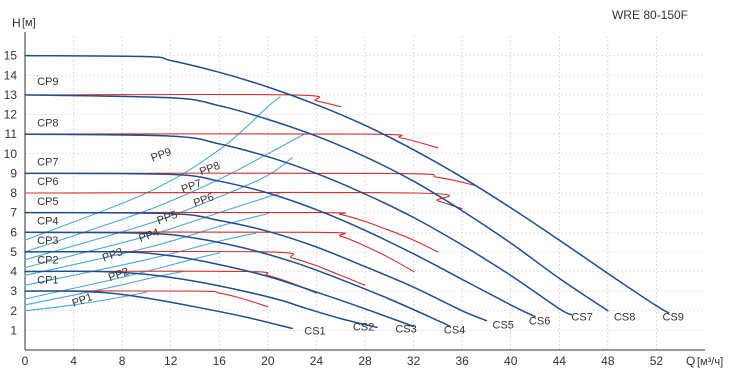  I want to click on cp-curve-cp1, so click(146, 299).